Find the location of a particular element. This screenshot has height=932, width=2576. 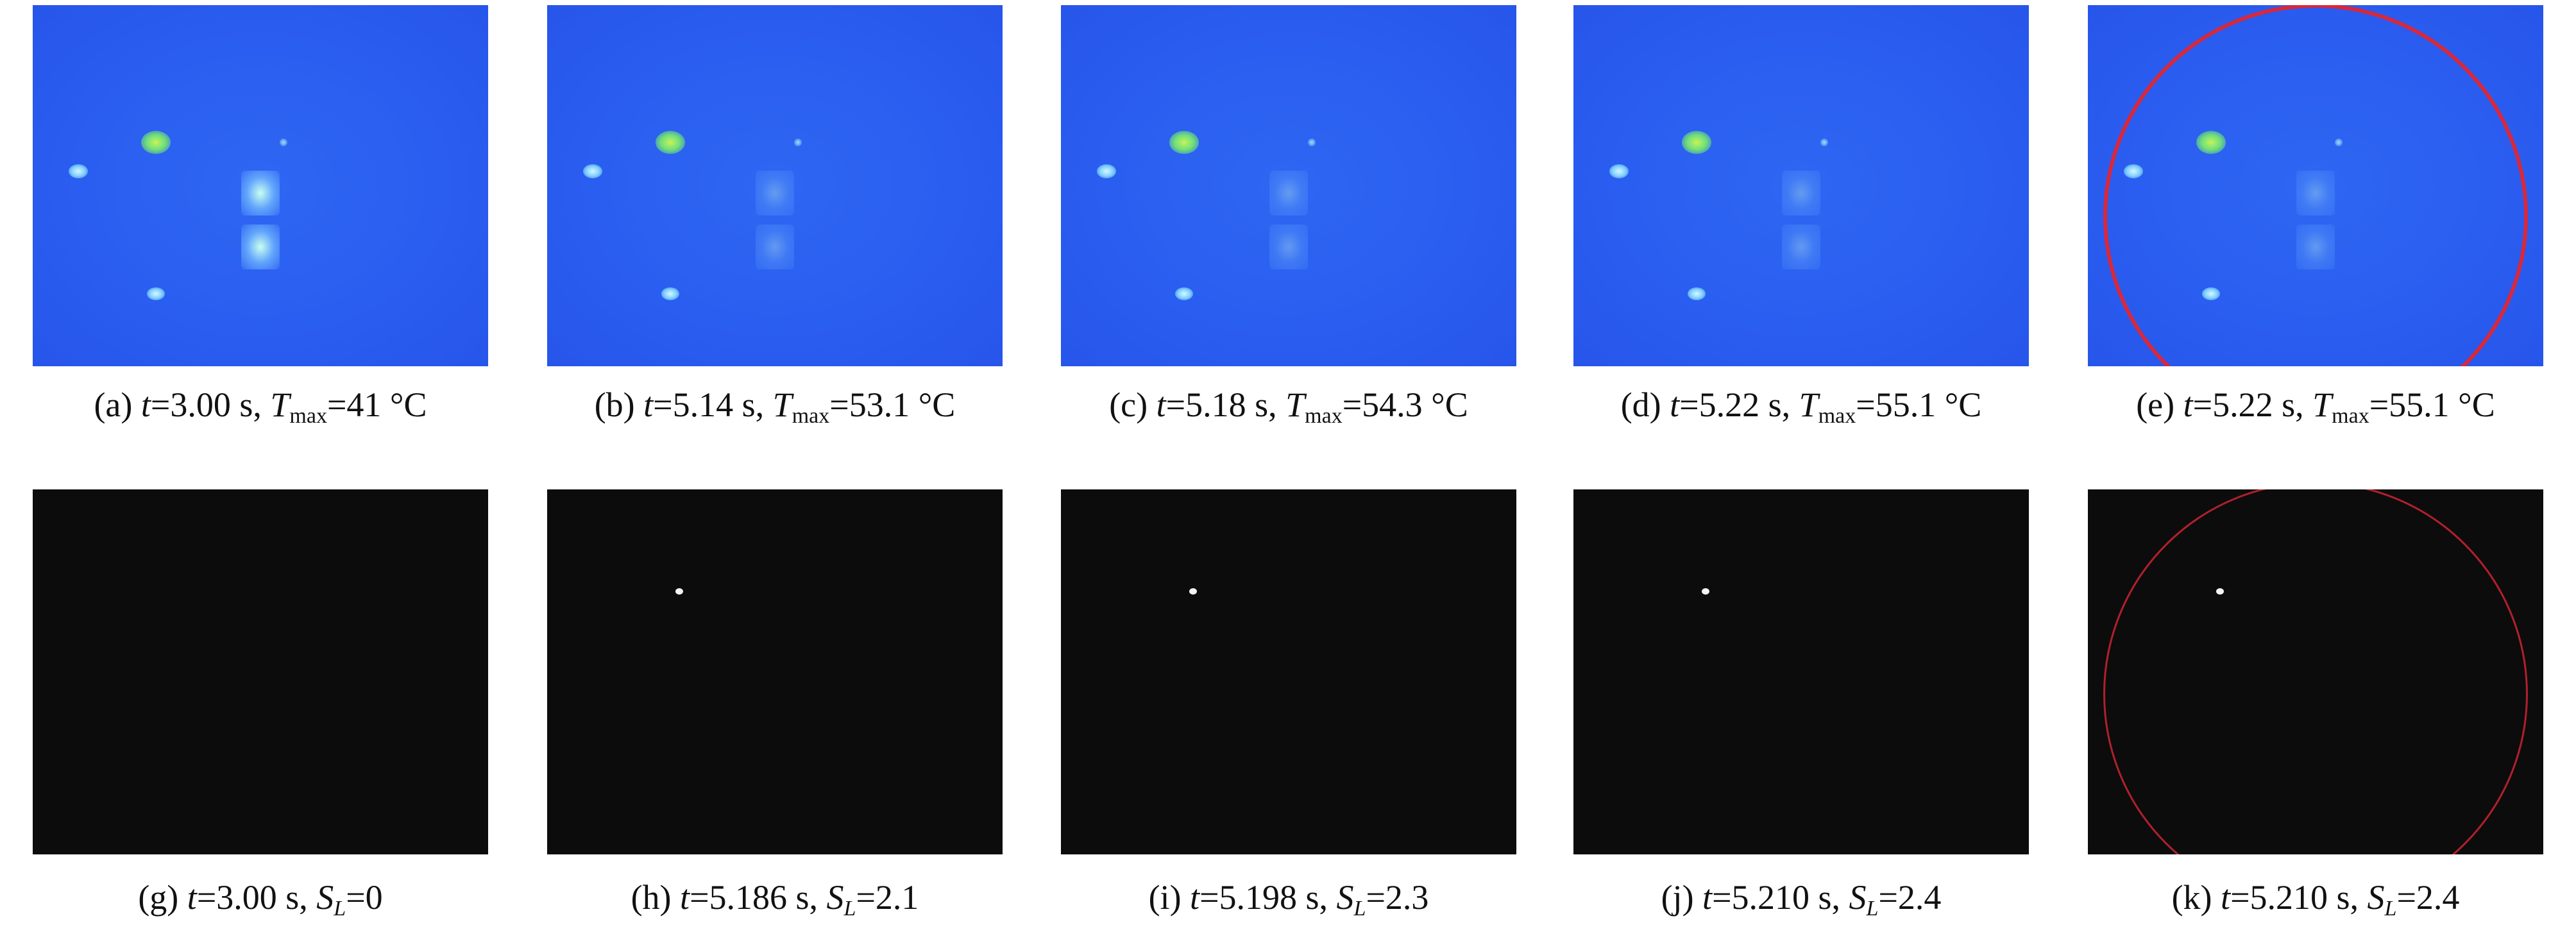

caption-label: (d) is located at coordinates (1640, 405).